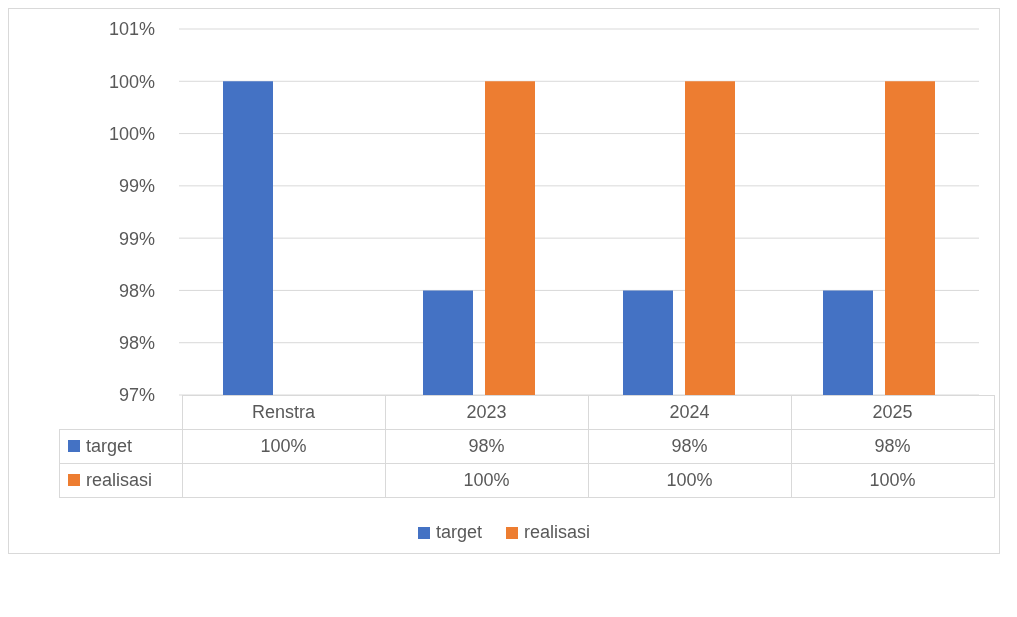 This screenshot has height=617, width=1017. I want to click on x-tick-label: Renstra, so click(283, 412).